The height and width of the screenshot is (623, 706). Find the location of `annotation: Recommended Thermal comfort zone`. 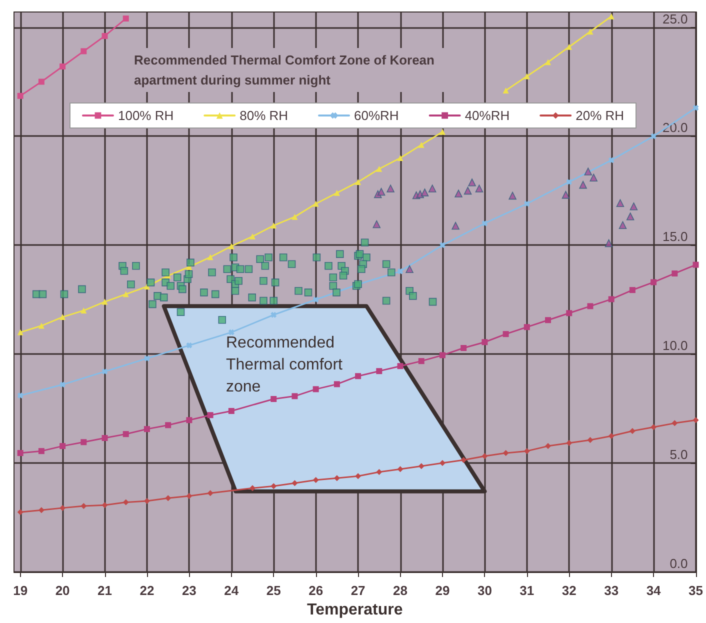

annotation: Recommended Thermal comfort zone is located at coordinates (286, 365).